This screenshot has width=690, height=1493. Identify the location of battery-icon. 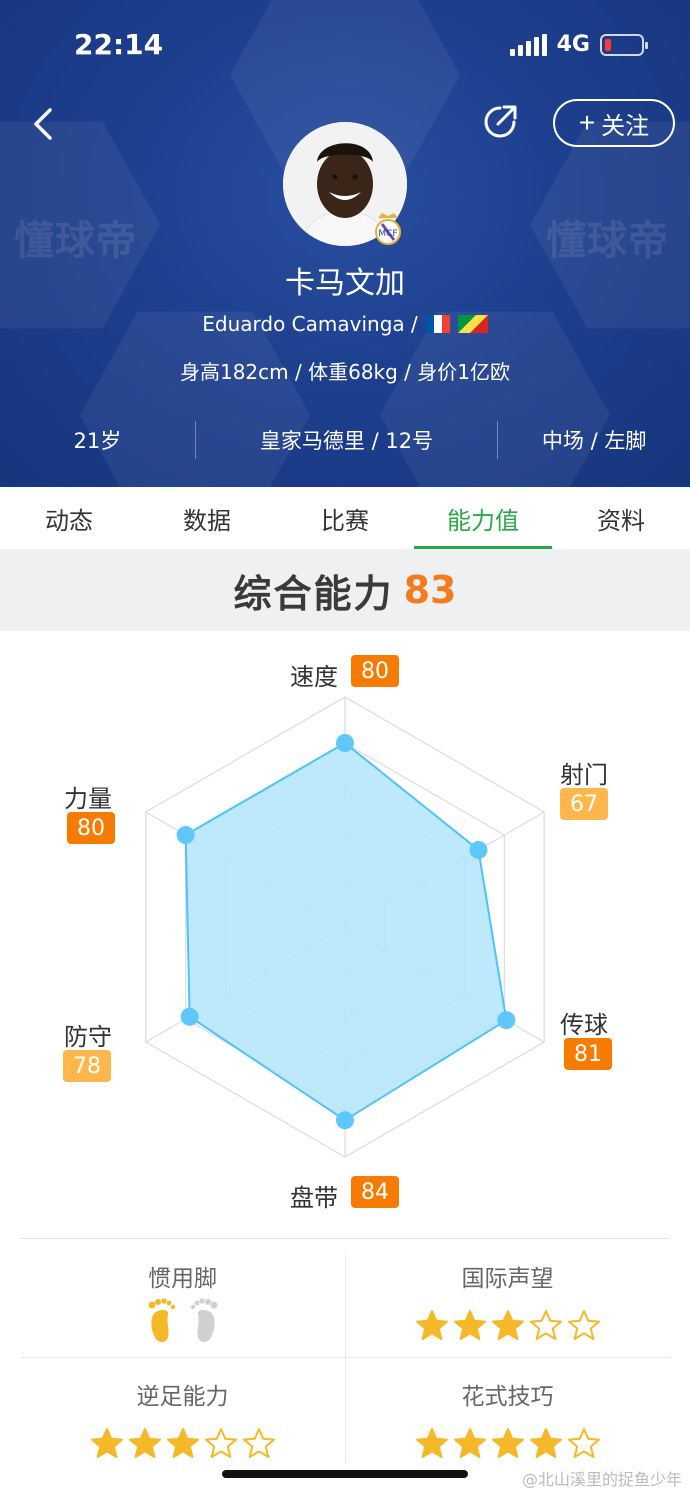
(624, 44).